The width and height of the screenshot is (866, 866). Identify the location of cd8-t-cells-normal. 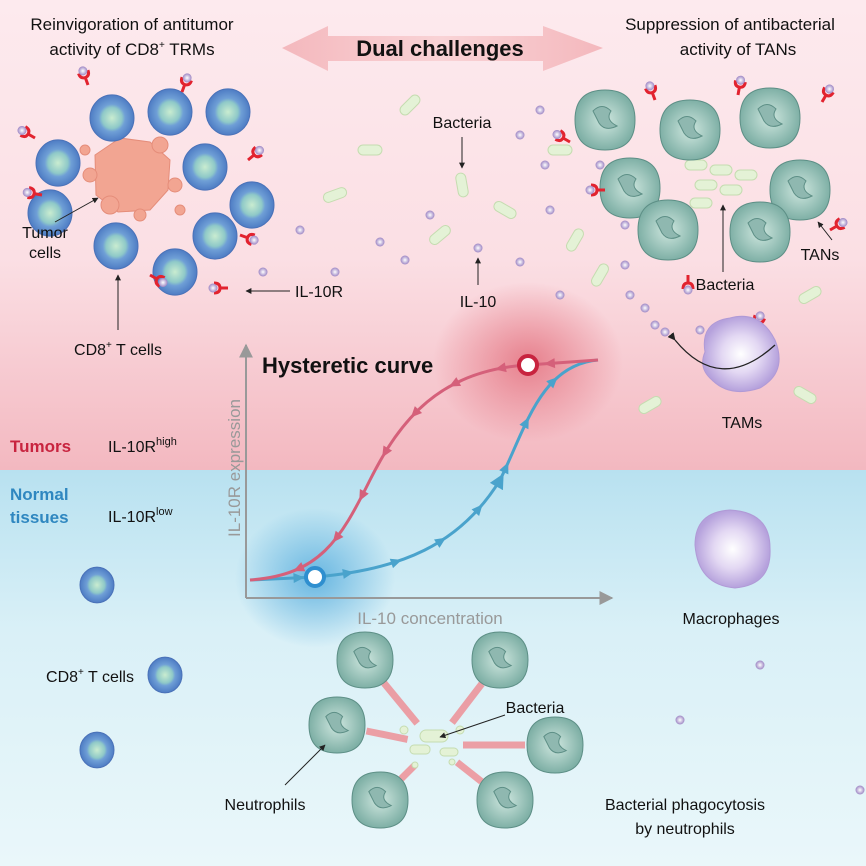
(131, 667).